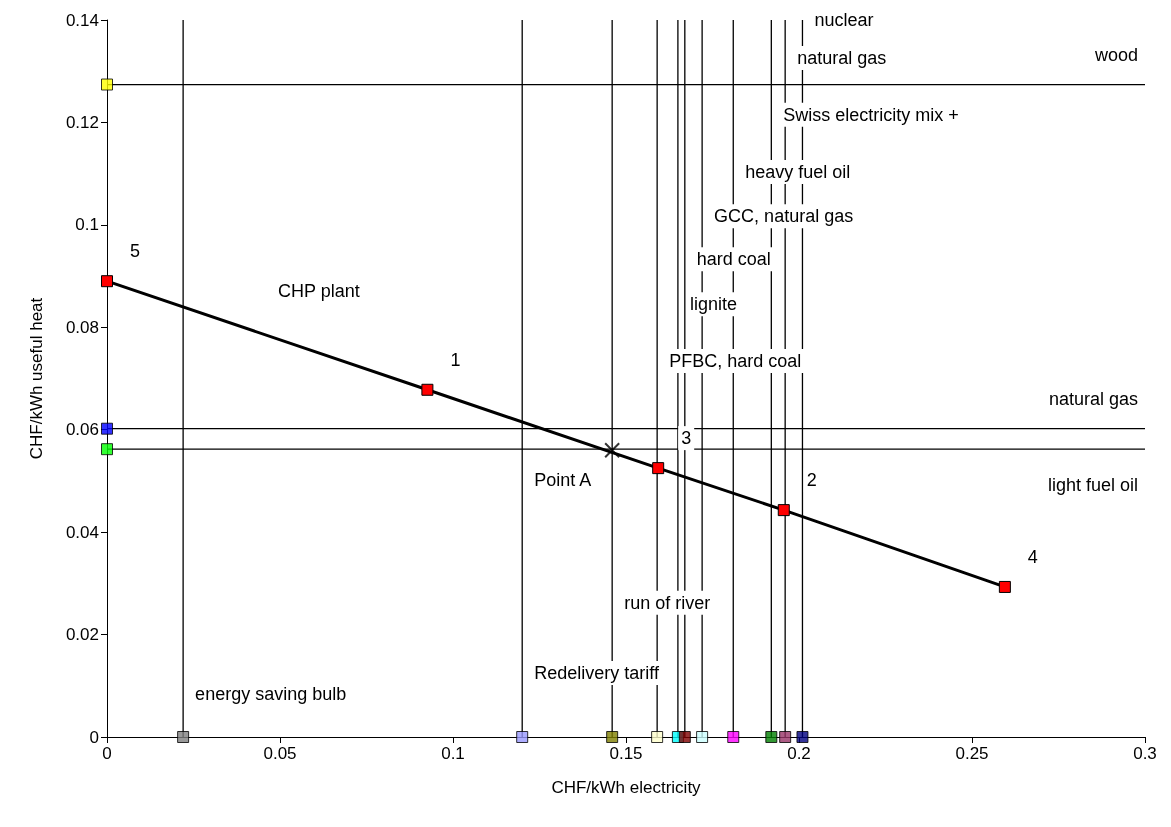 The image size is (1171, 827). What do you see at coordinates (811, 480) in the screenshot?
I see `annotation: 2` at bounding box center [811, 480].